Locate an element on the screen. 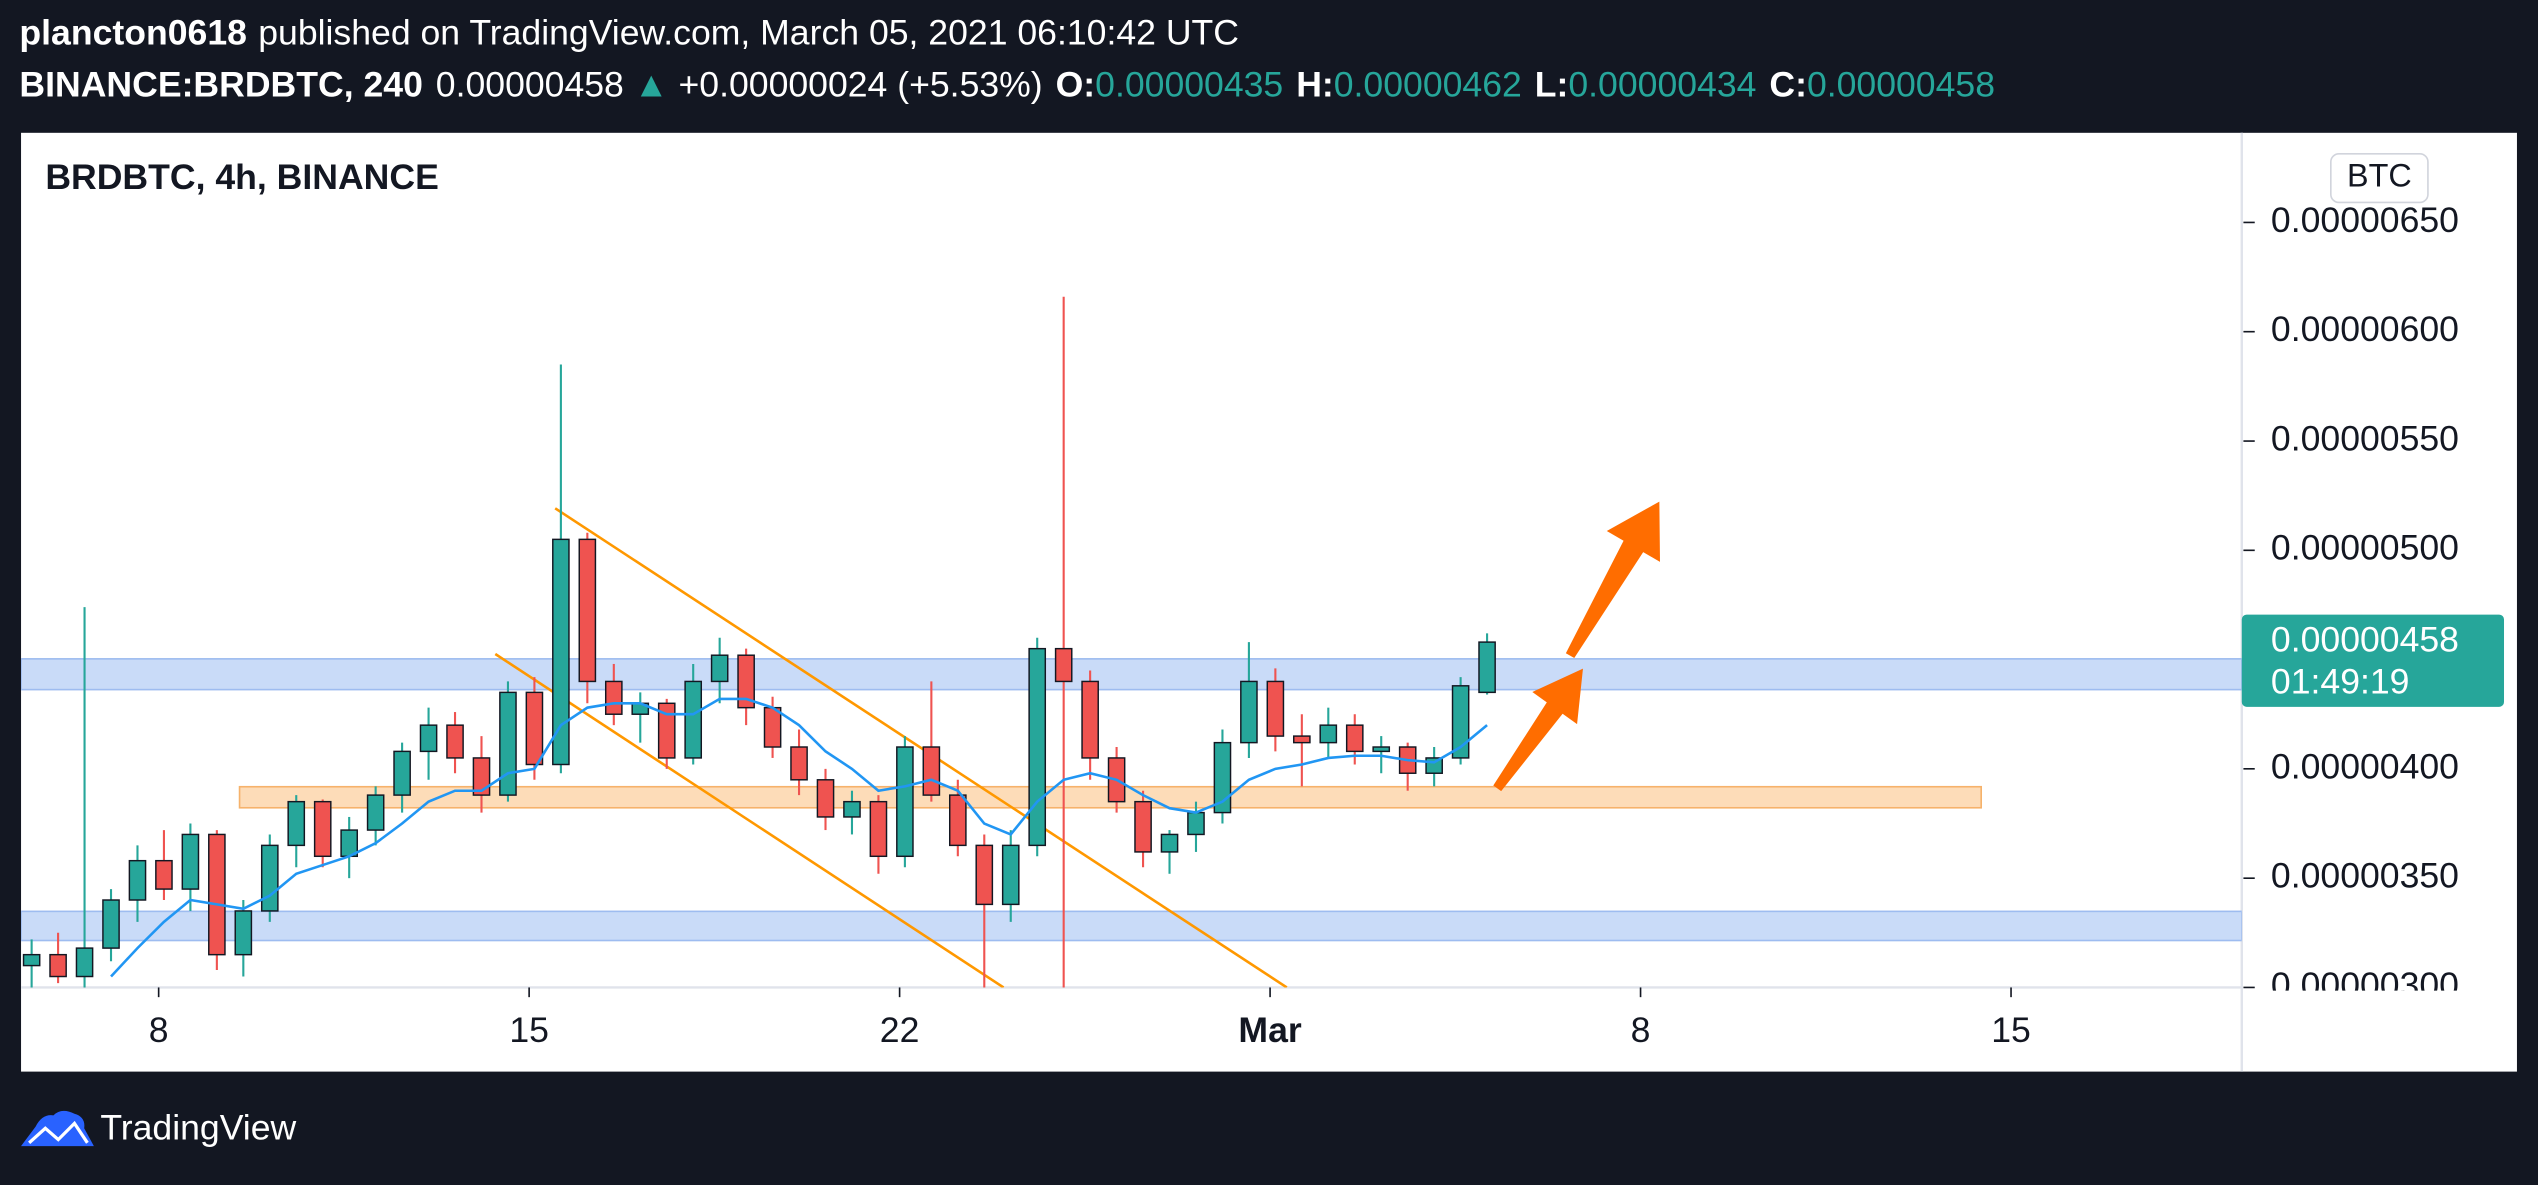 The height and width of the screenshot is (1185, 2538). y-tick-label: 0.00000300 is located at coordinates (2365, 985).